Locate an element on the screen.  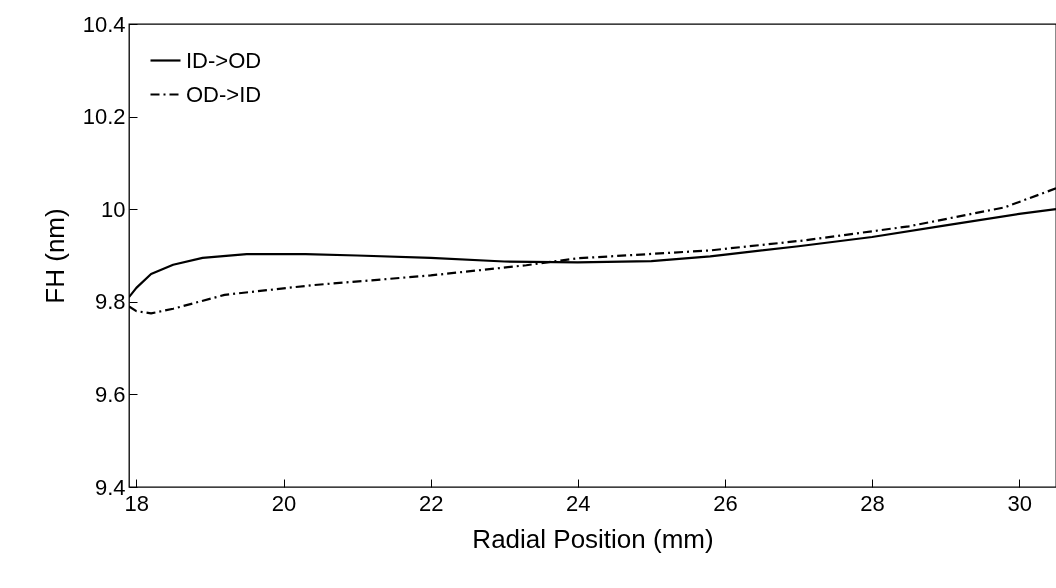
x-tick-label: 26 is located at coordinates (725, 503).